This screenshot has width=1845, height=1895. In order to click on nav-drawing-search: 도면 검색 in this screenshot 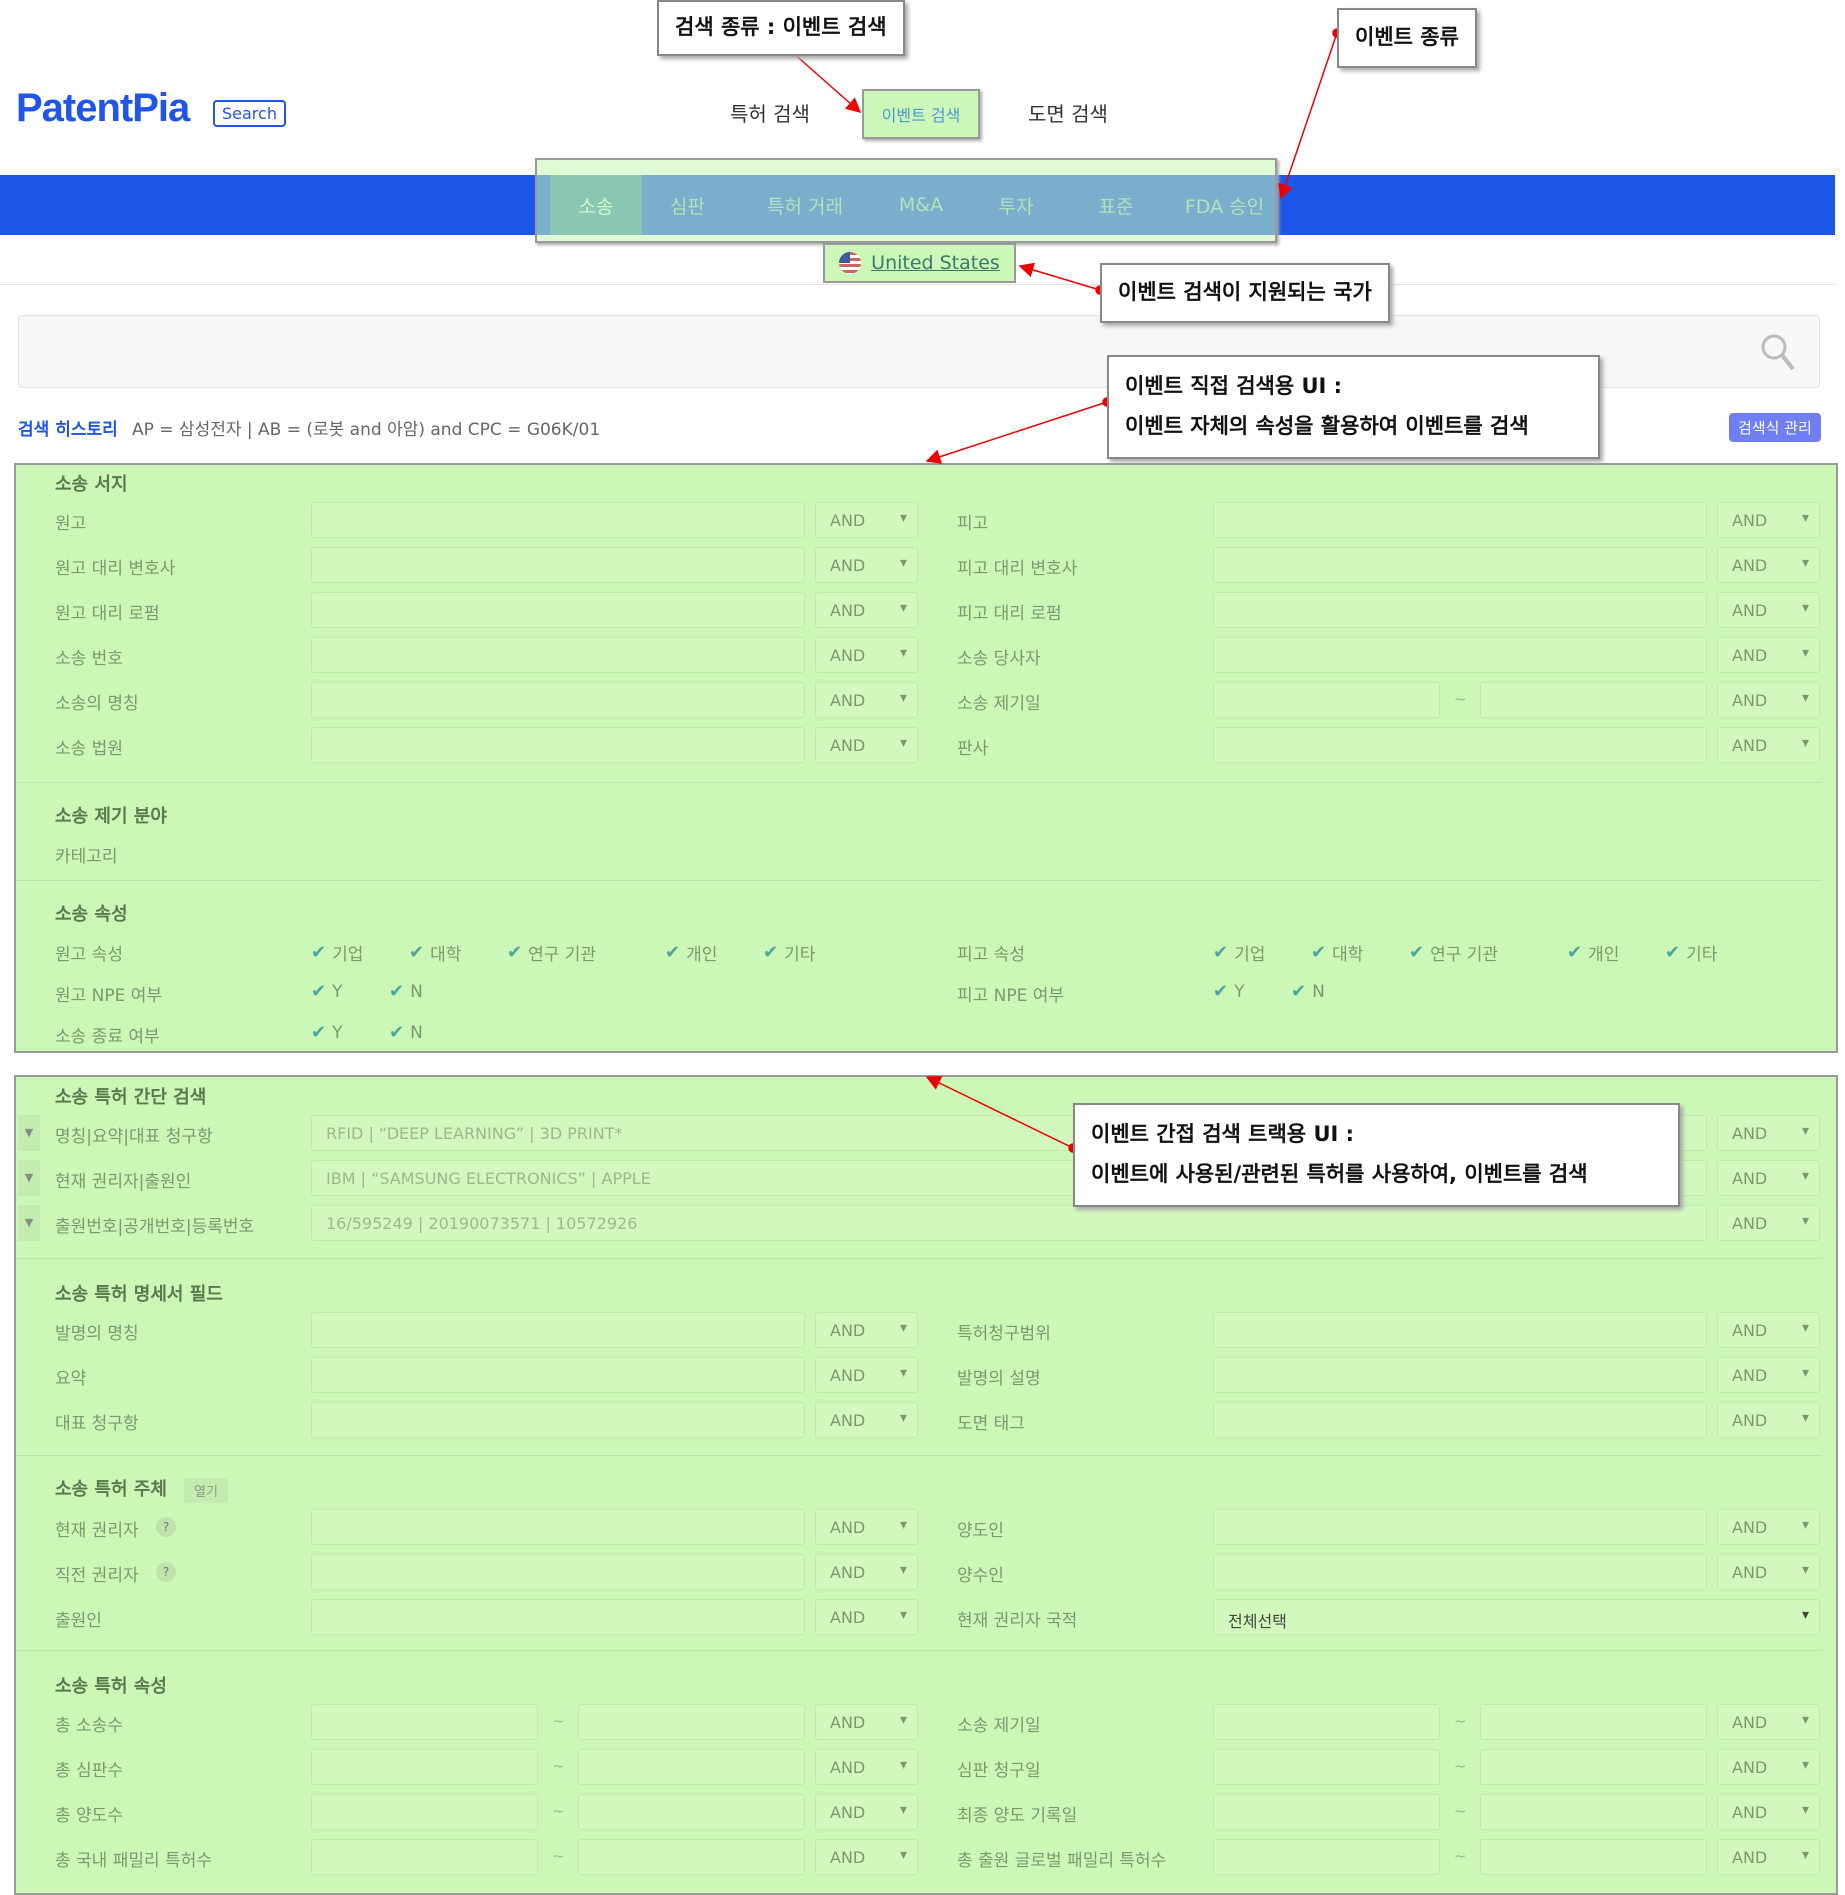, I will do `click(1068, 114)`.